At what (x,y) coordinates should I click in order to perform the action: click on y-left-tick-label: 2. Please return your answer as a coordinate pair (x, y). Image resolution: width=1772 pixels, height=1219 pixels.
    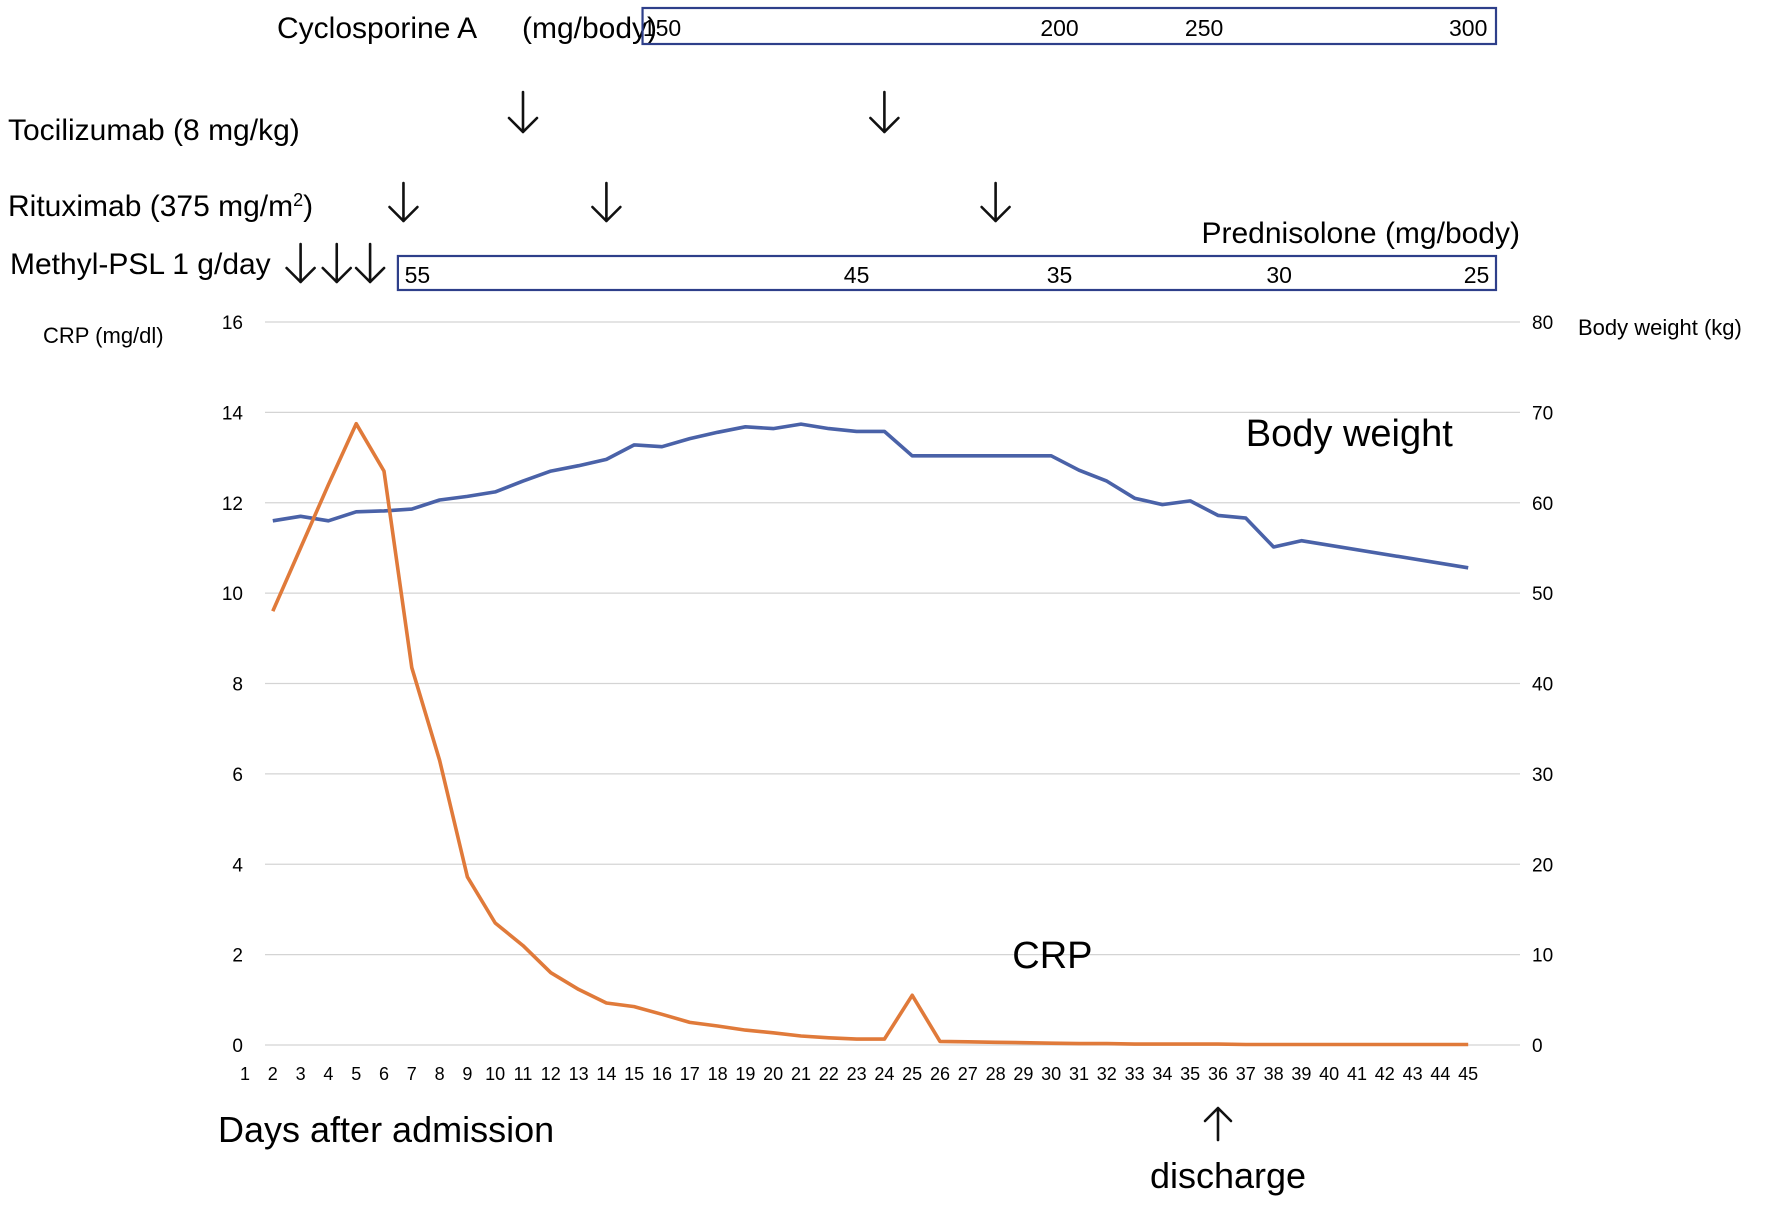
    Looking at the image, I should click on (237, 956).